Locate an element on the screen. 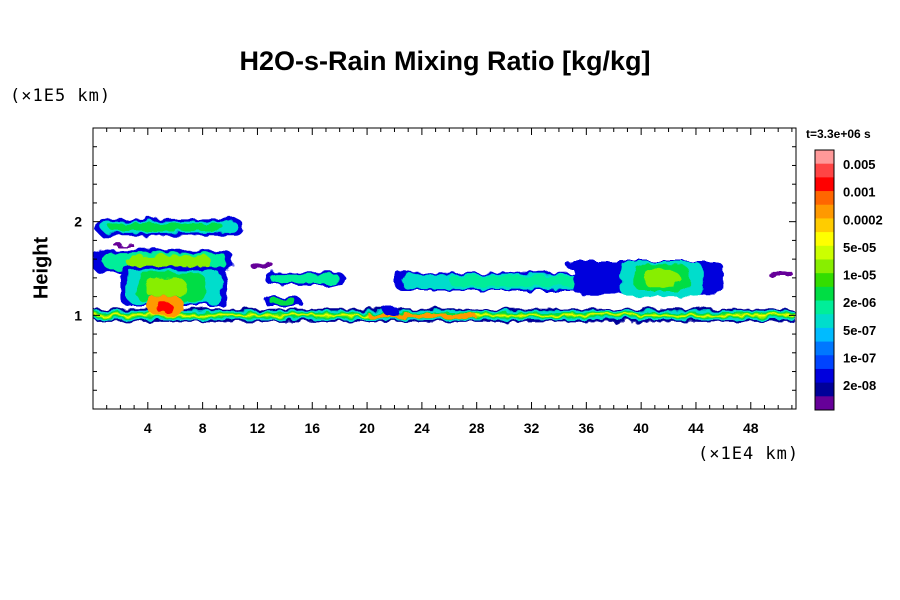 This screenshot has height=600, width=900. x-unit-label: (×1E4 km) is located at coordinates (749, 454).